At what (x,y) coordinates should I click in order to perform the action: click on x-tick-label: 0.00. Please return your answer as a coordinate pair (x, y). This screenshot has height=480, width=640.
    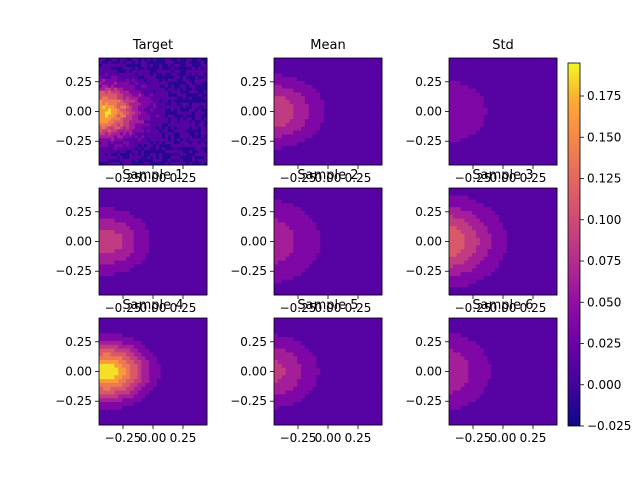
    Looking at the image, I should click on (328, 308).